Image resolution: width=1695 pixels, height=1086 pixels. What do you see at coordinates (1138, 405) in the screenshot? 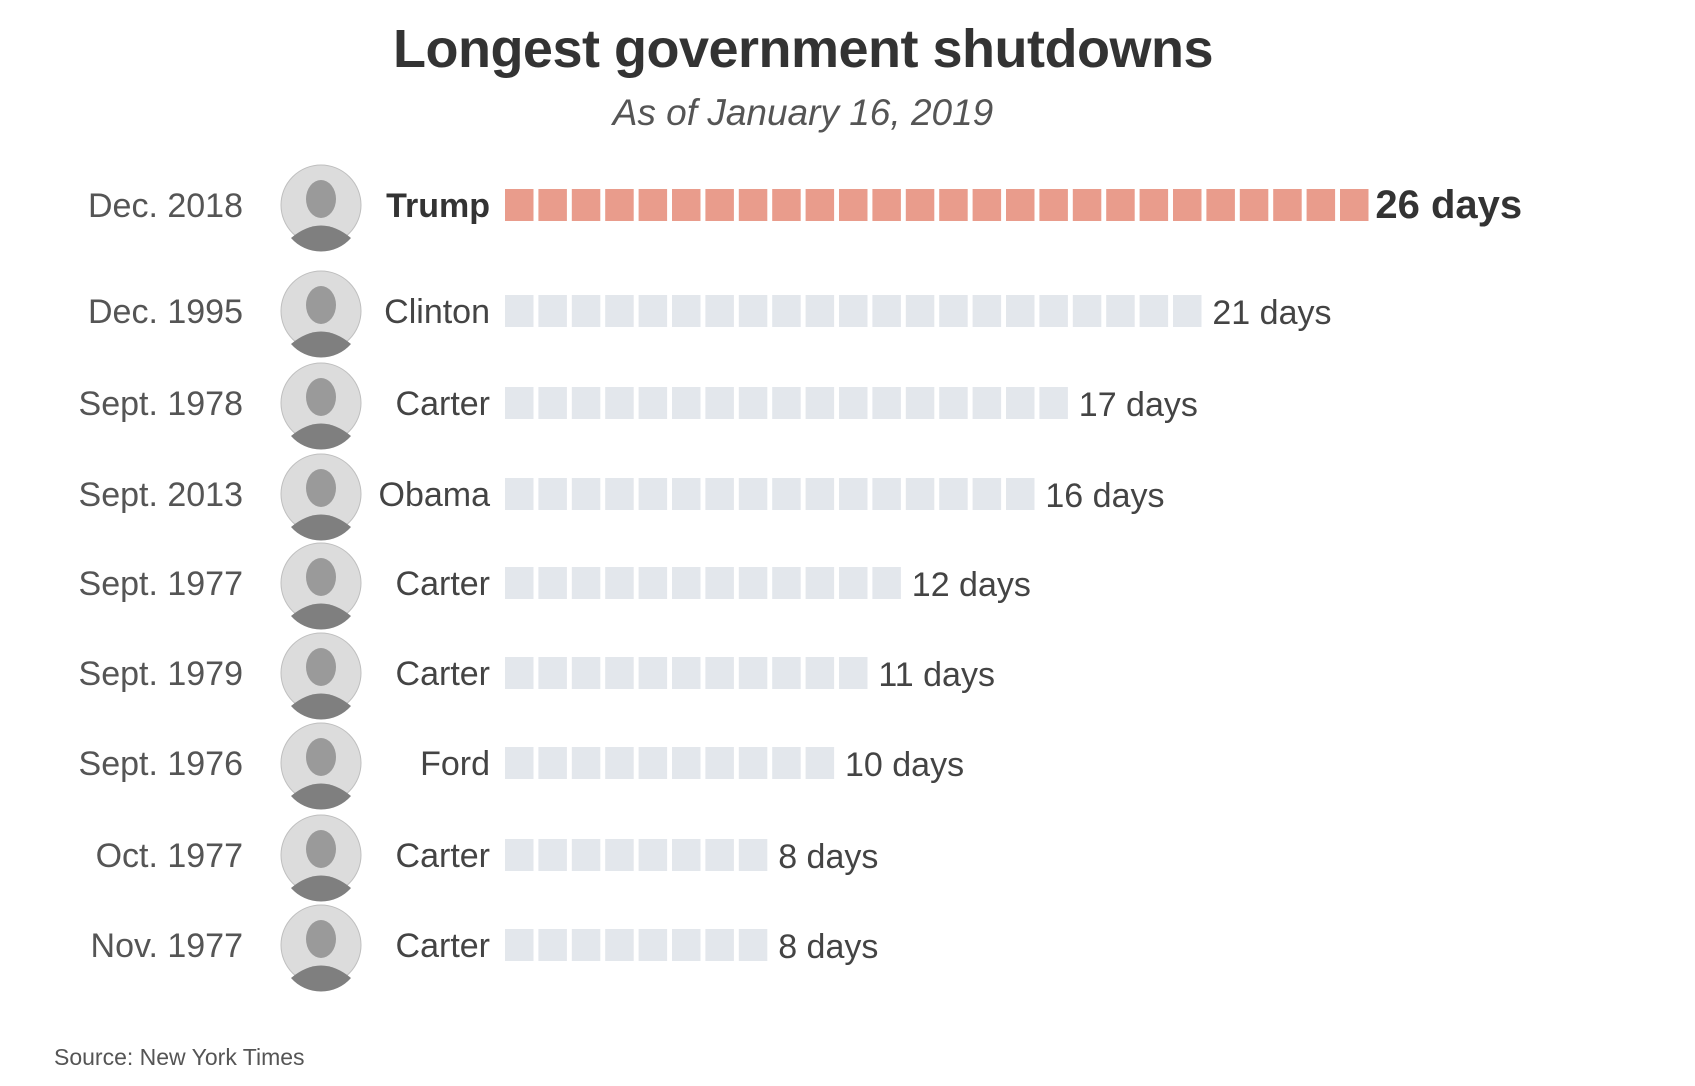
I see `value-label: 17 days` at bounding box center [1138, 405].